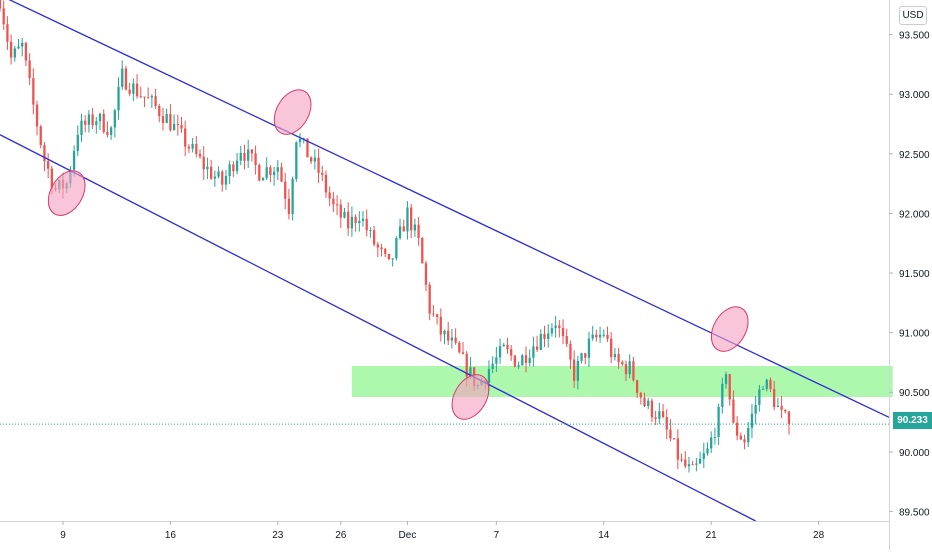 Image resolution: width=932 pixels, height=555 pixels. Describe the element at coordinates (912, 420) in the screenshot. I see `last-price-tag: 90.233` at that location.